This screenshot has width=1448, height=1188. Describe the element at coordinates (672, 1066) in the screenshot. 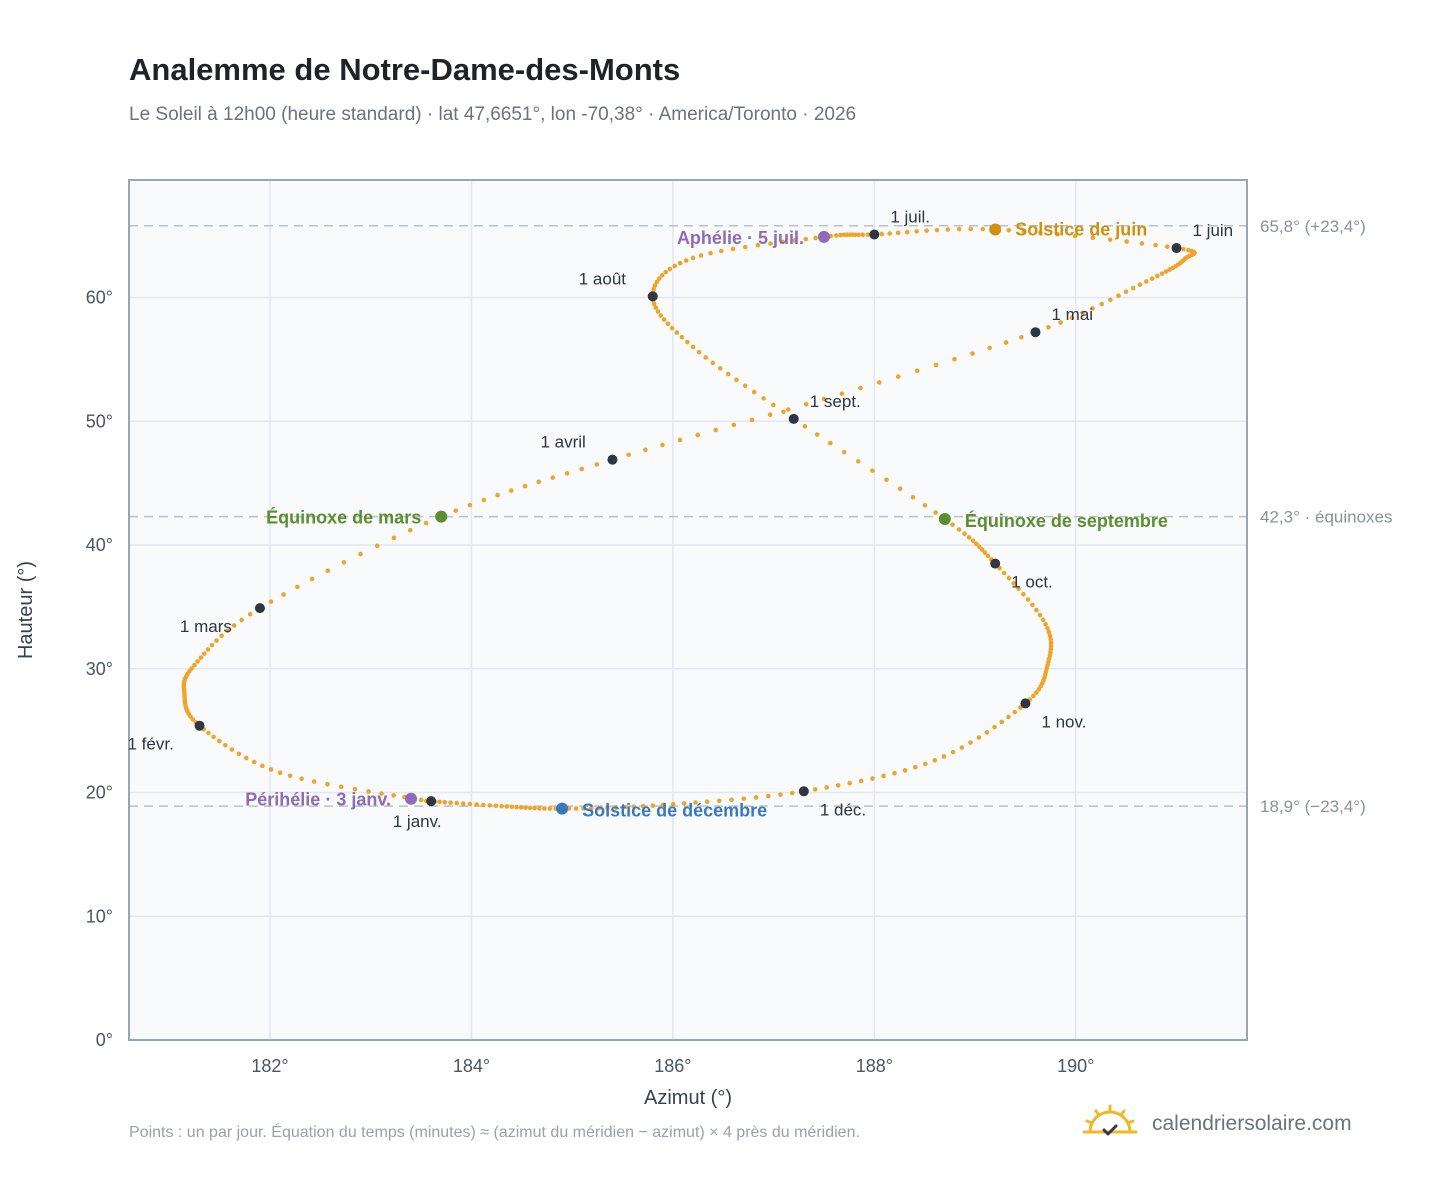

I see `x-tick-label: 186°` at that location.